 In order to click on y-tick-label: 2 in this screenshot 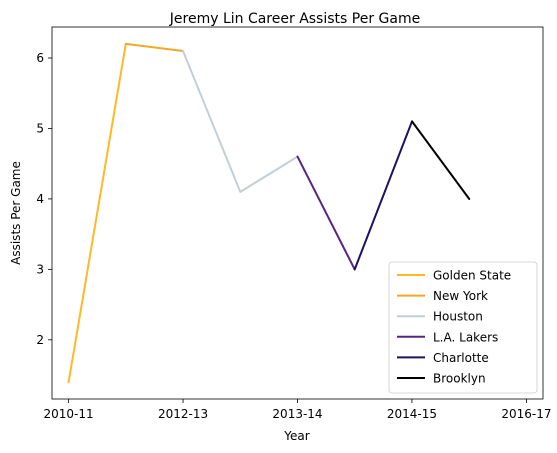, I will do `click(40, 340)`.